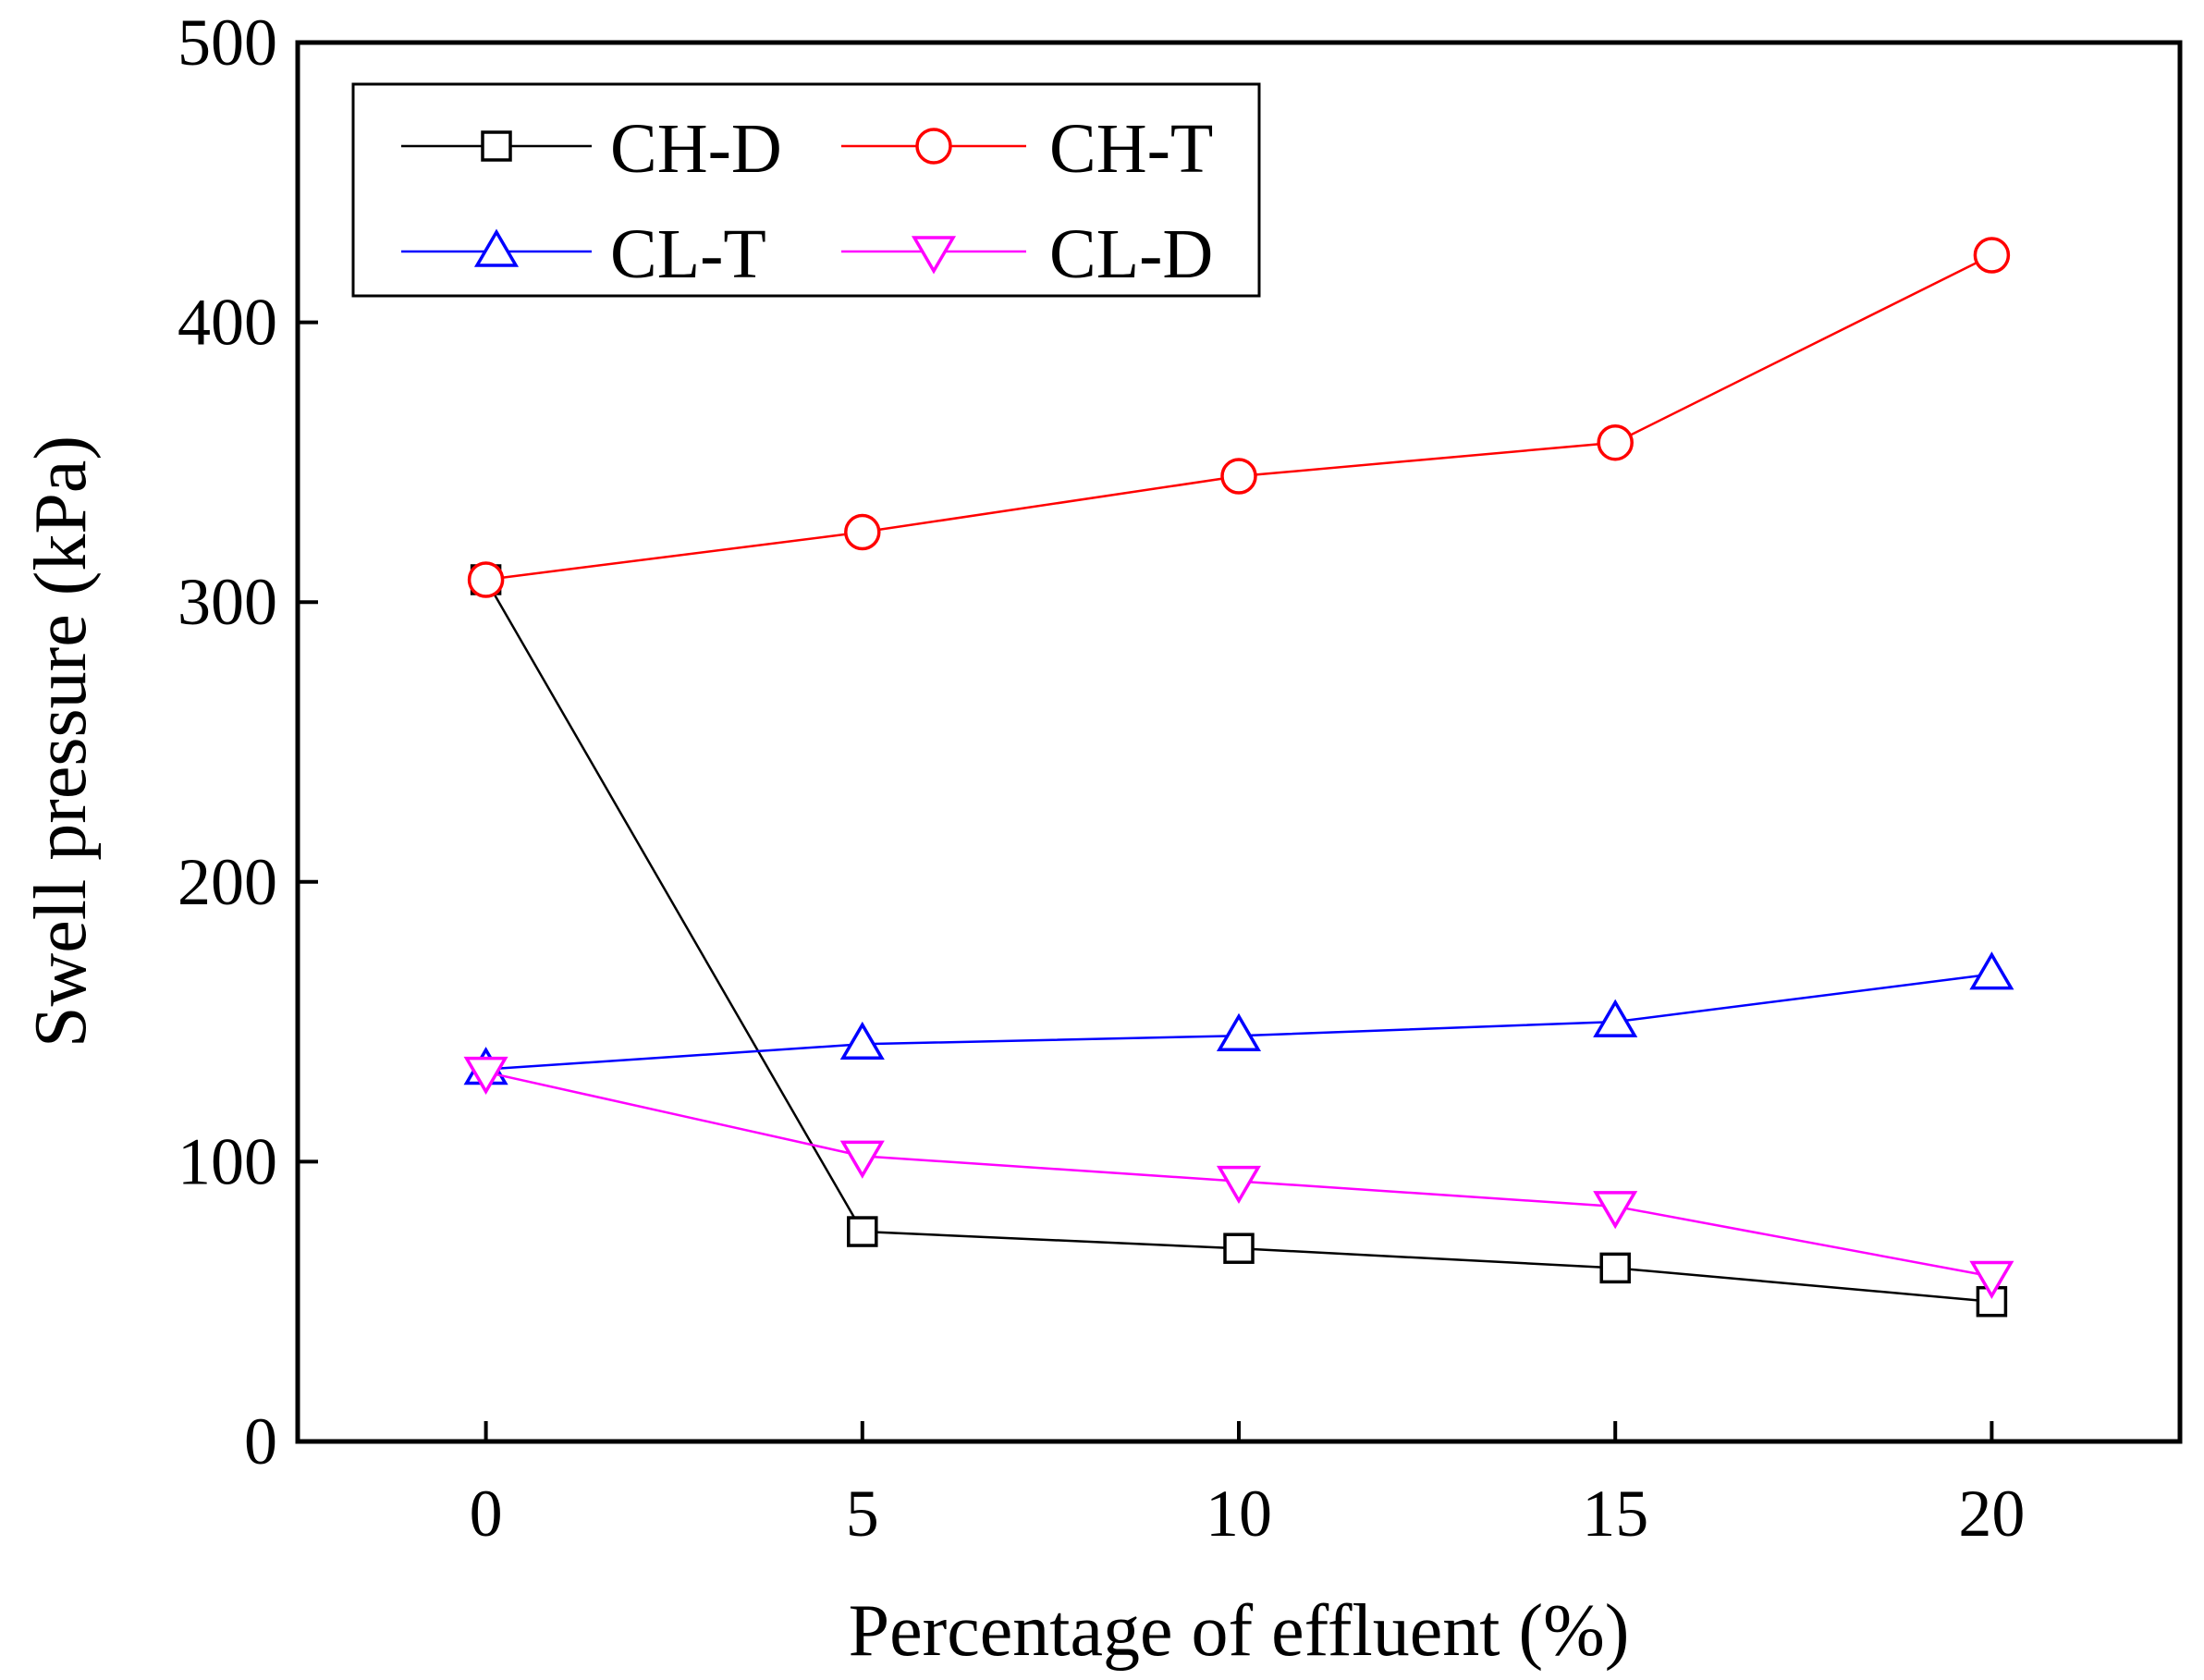 Image resolution: width=2204 pixels, height=1680 pixels. Describe the element at coordinates (228, 323) in the screenshot. I see `y-tick-label: 400` at that location.